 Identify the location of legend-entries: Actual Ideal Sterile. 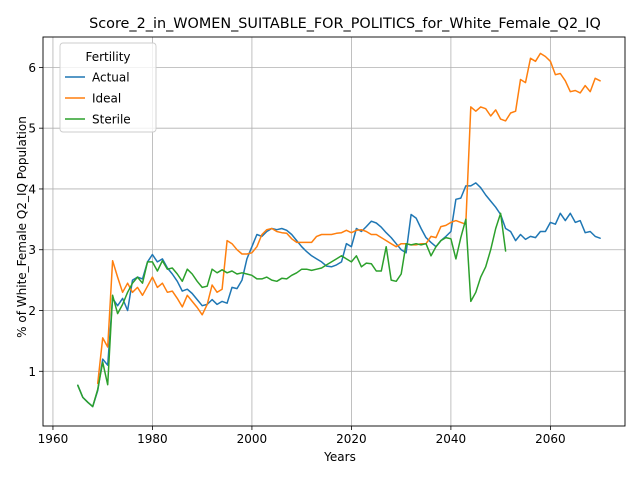
(98, 99).